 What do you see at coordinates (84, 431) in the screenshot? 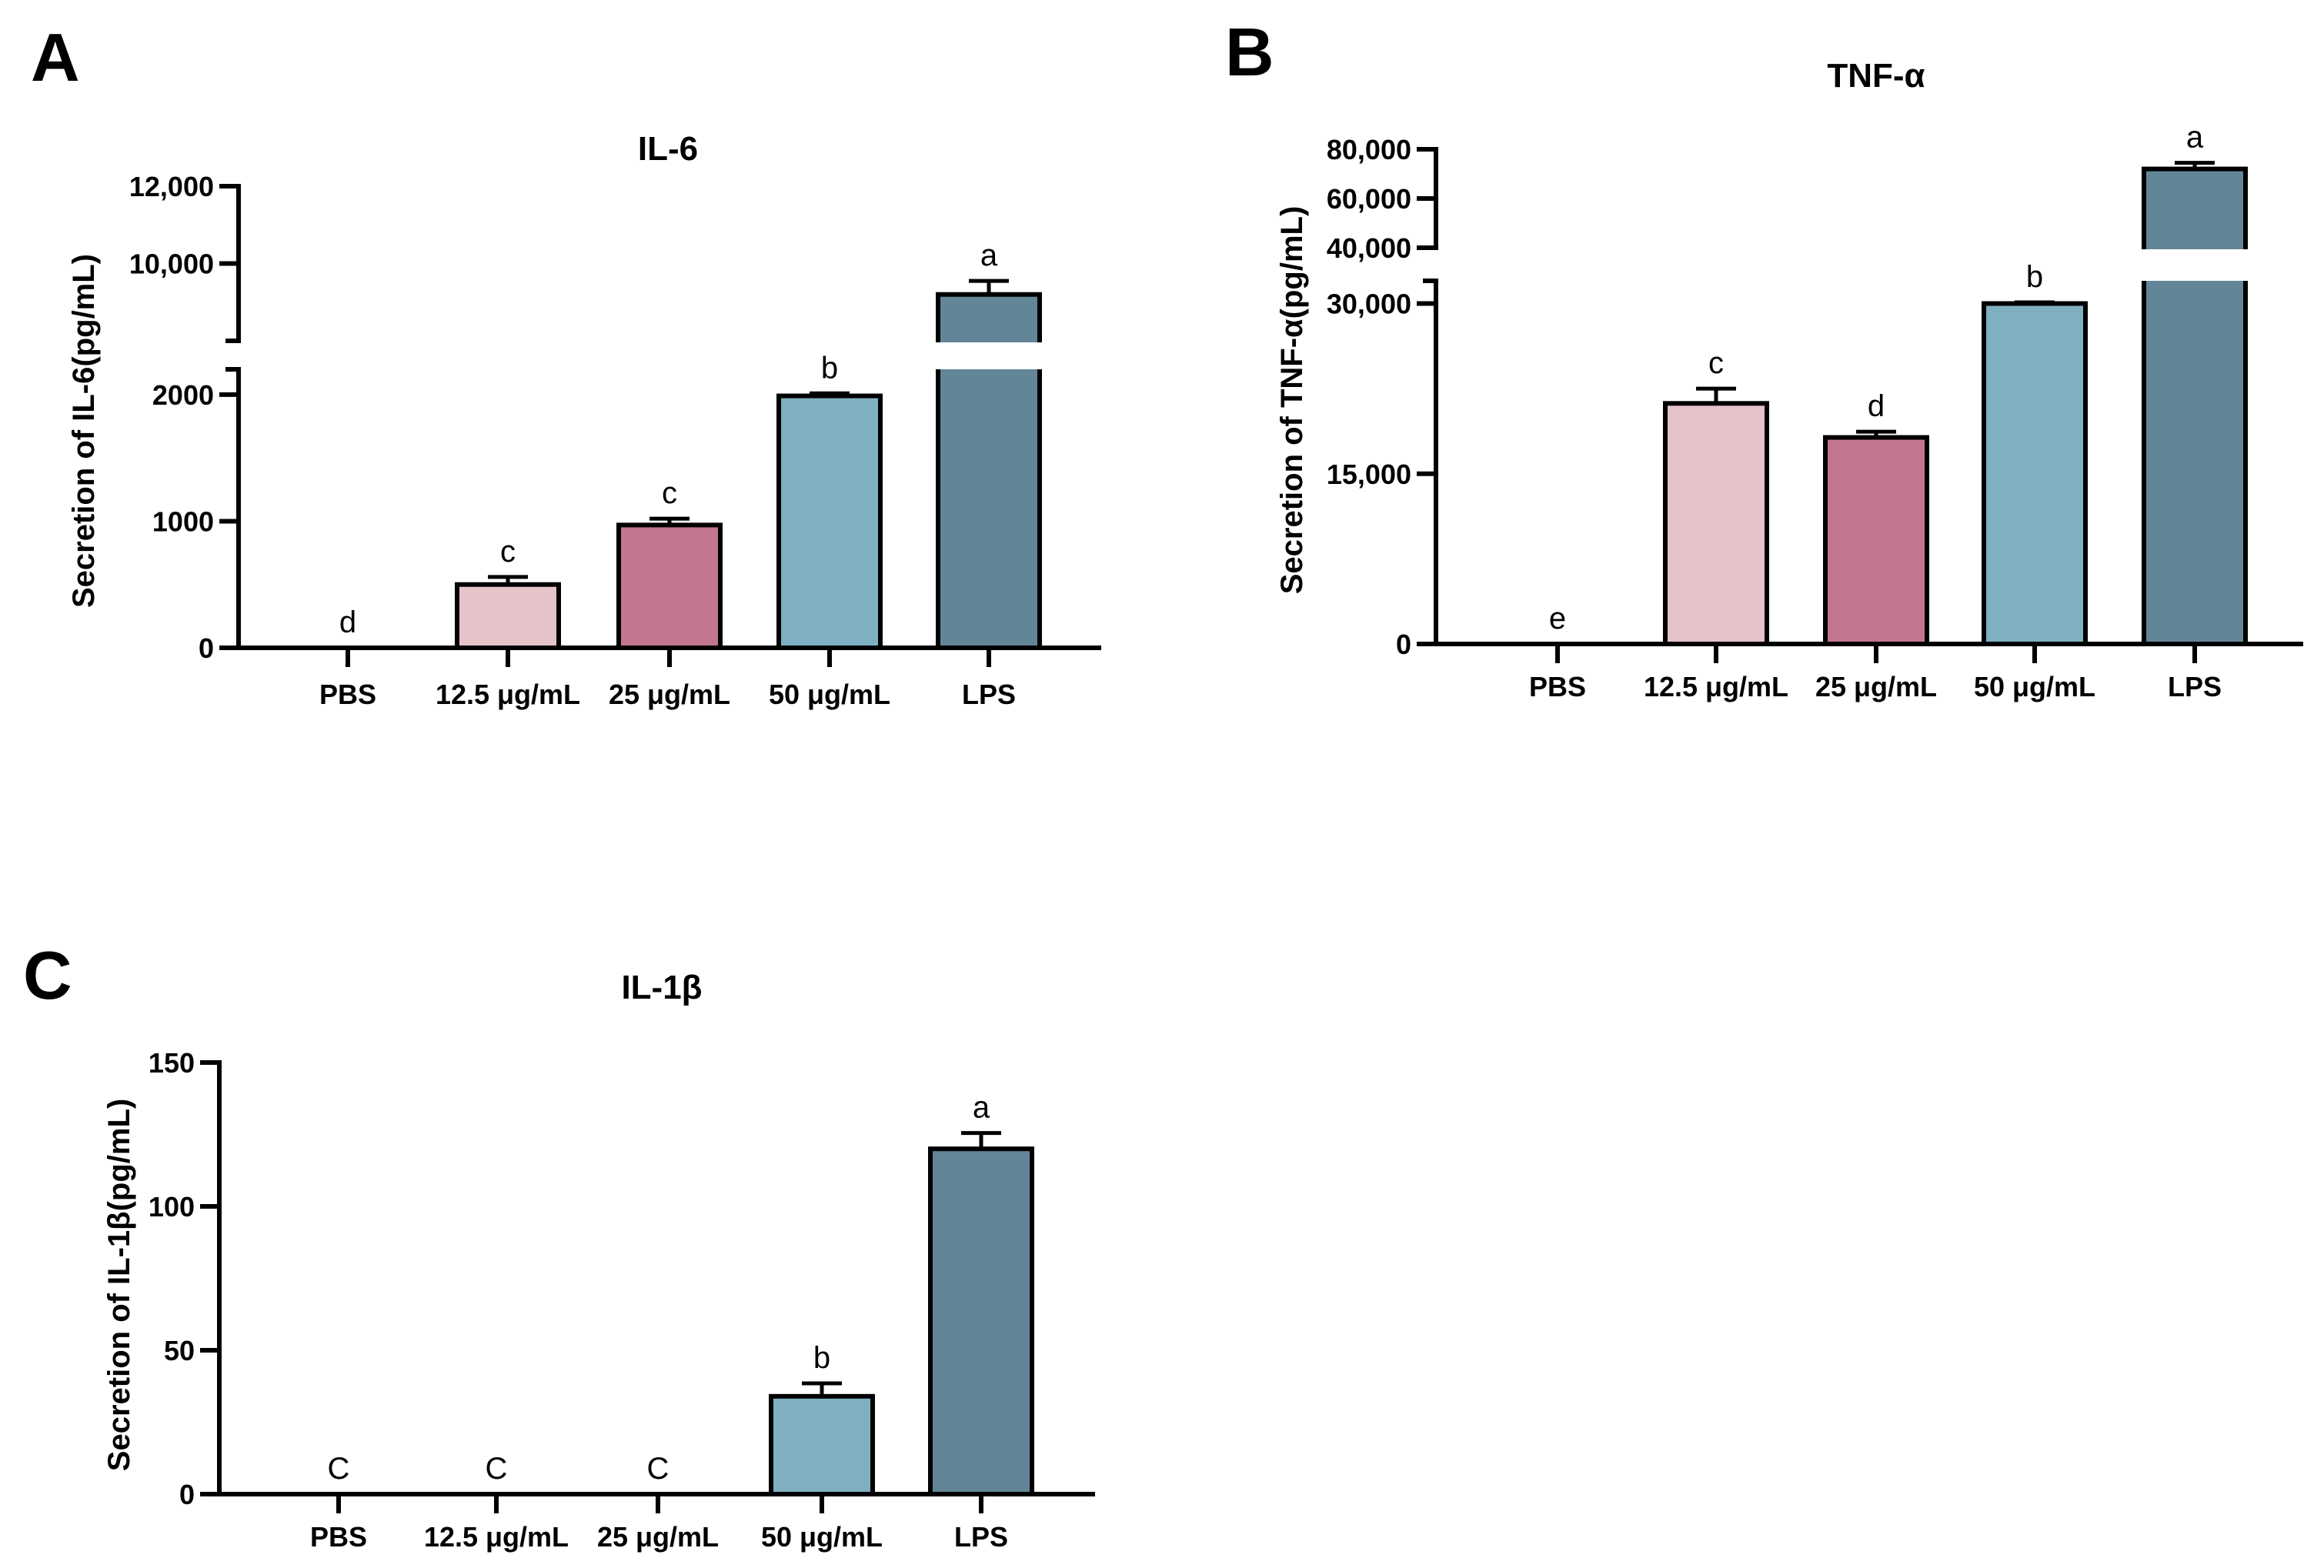
I see `y-axis-label: Secretion of IL-6(pg/mL)` at bounding box center [84, 431].